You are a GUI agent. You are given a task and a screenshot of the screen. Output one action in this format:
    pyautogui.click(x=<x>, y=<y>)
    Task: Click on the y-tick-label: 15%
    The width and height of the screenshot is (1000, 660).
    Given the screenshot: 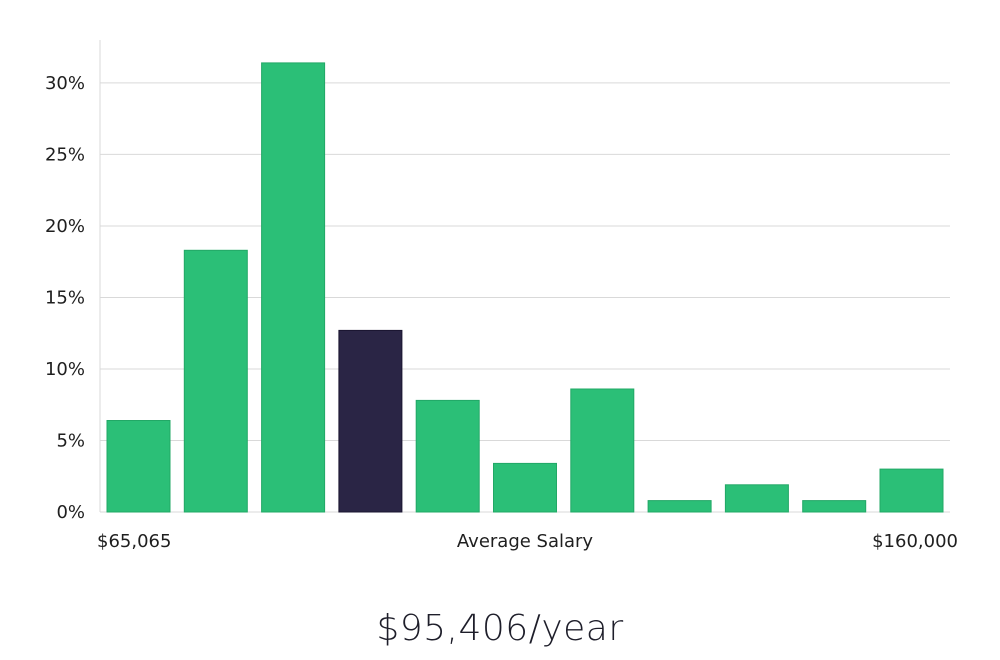 What is the action you would take?
    pyautogui.click(x=65, y=297)
    